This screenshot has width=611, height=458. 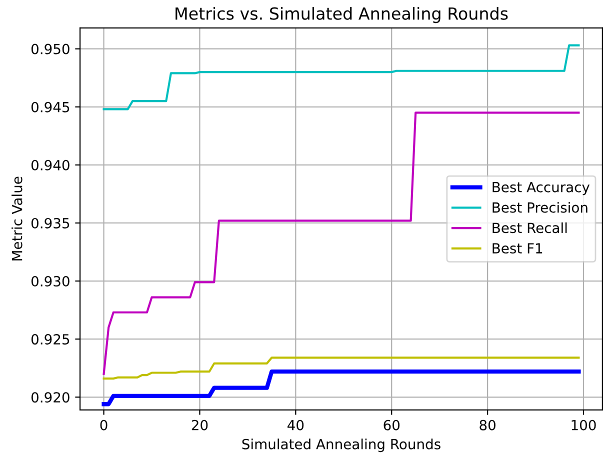 I want to click on x-tick-label: 40, so click(x=296, y=425).